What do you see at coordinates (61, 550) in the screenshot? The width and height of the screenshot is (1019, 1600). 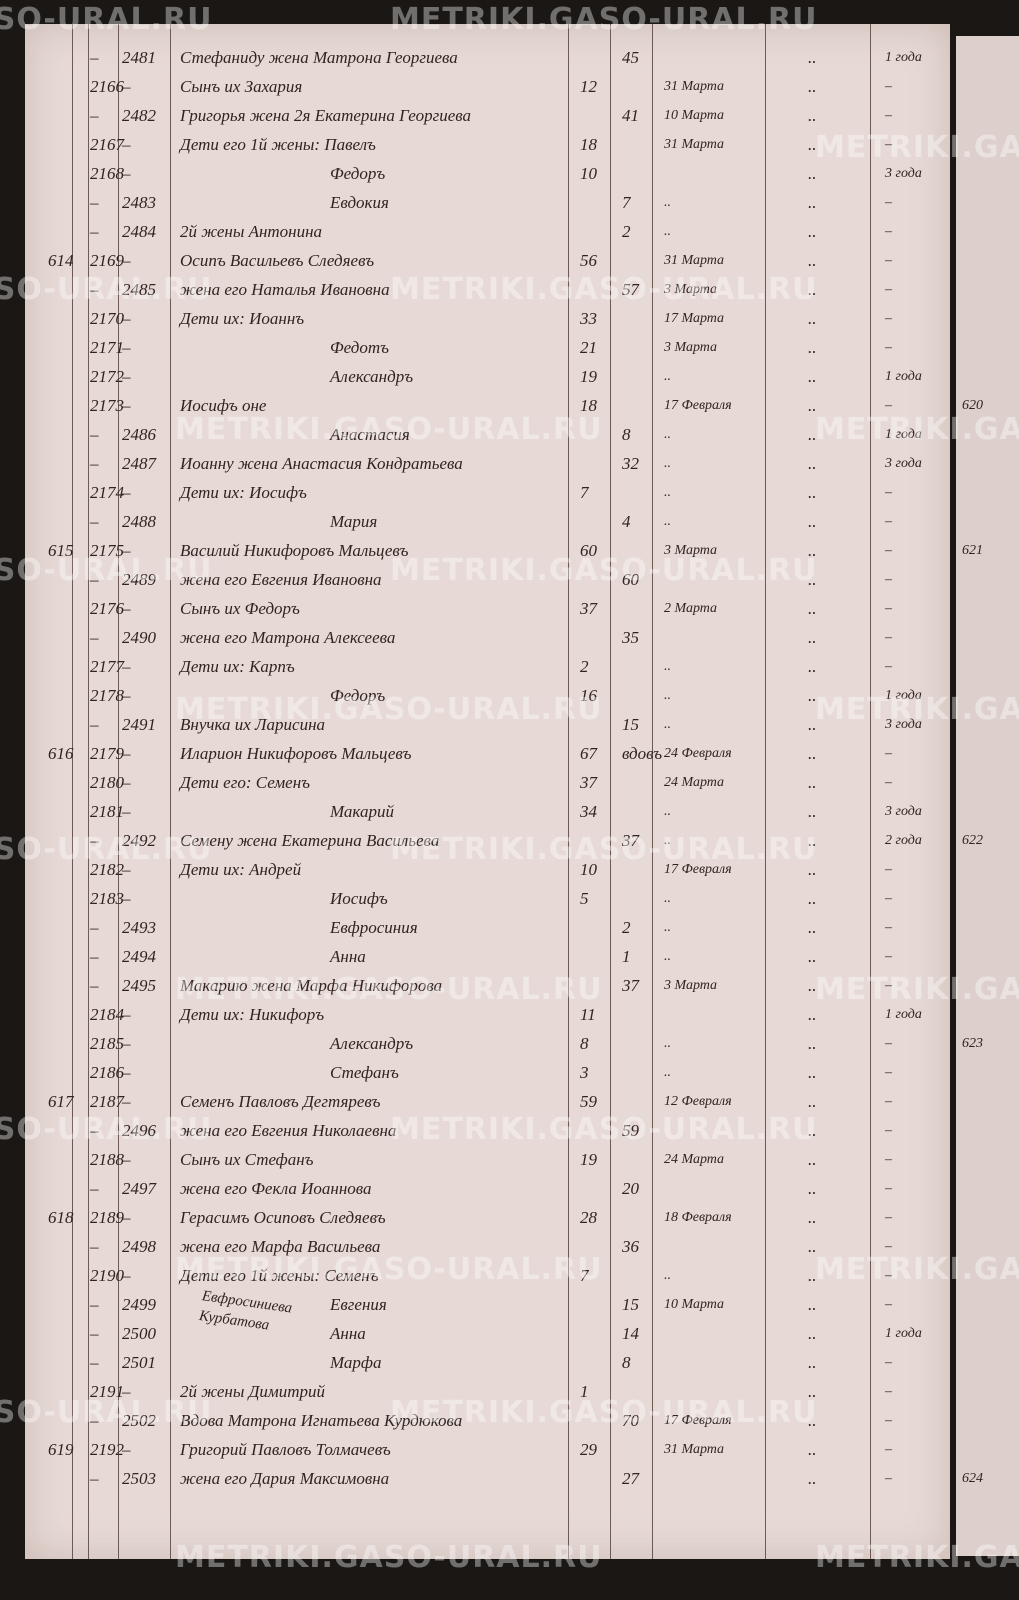 I see `household-number: 615` at bounding box center [61, 550].